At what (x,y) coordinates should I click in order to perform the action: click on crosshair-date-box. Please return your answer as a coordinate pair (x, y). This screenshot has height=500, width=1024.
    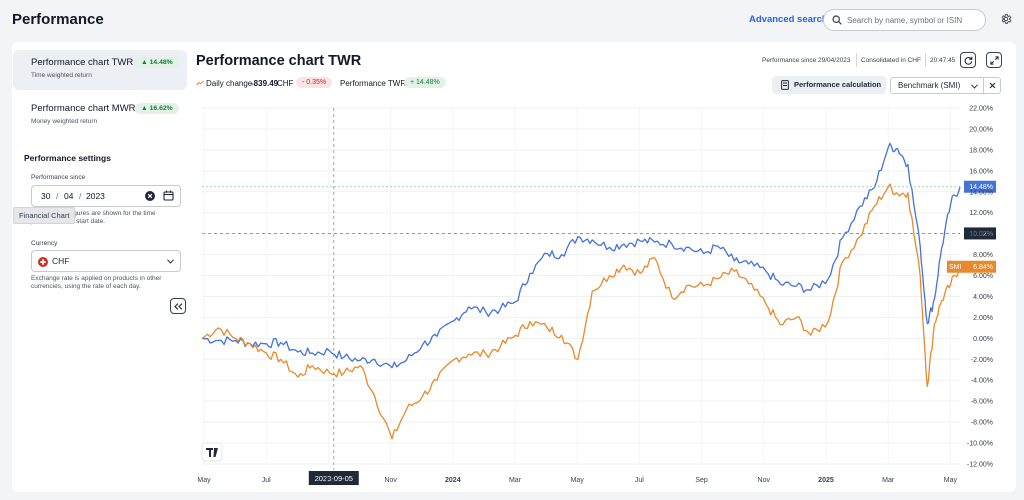
    Looking at the image, I should click on (333, 478).